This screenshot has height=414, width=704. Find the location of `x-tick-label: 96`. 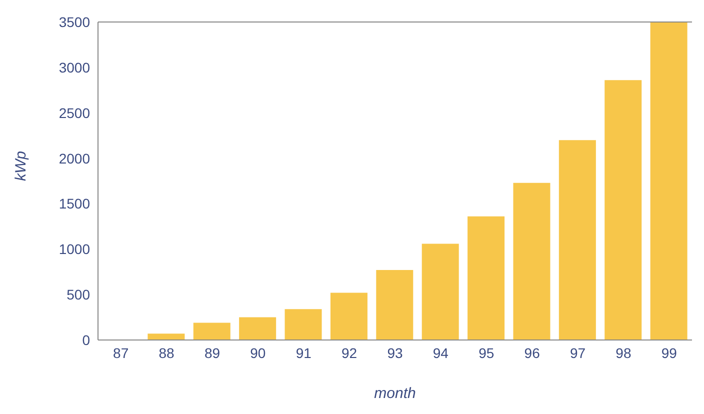

x-tick-label: 96 is located at coordinates (532, 352).